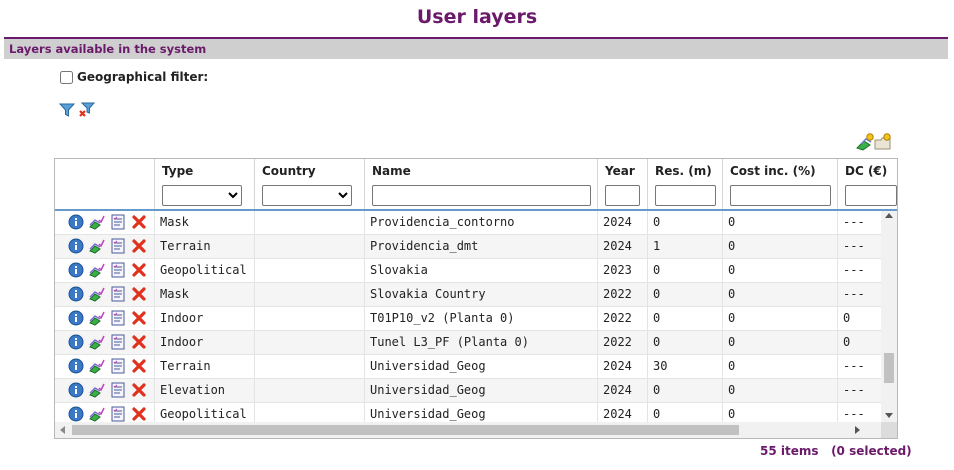 The height and width of the screenshot is (470, 954). Describe the element at coordinates (620, 171) in the screenshot. I see `column-year-title: Year` at that location.